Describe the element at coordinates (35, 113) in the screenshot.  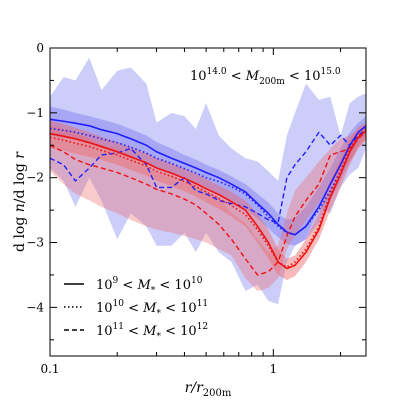
I see `y-tick-label: −1` at that location.